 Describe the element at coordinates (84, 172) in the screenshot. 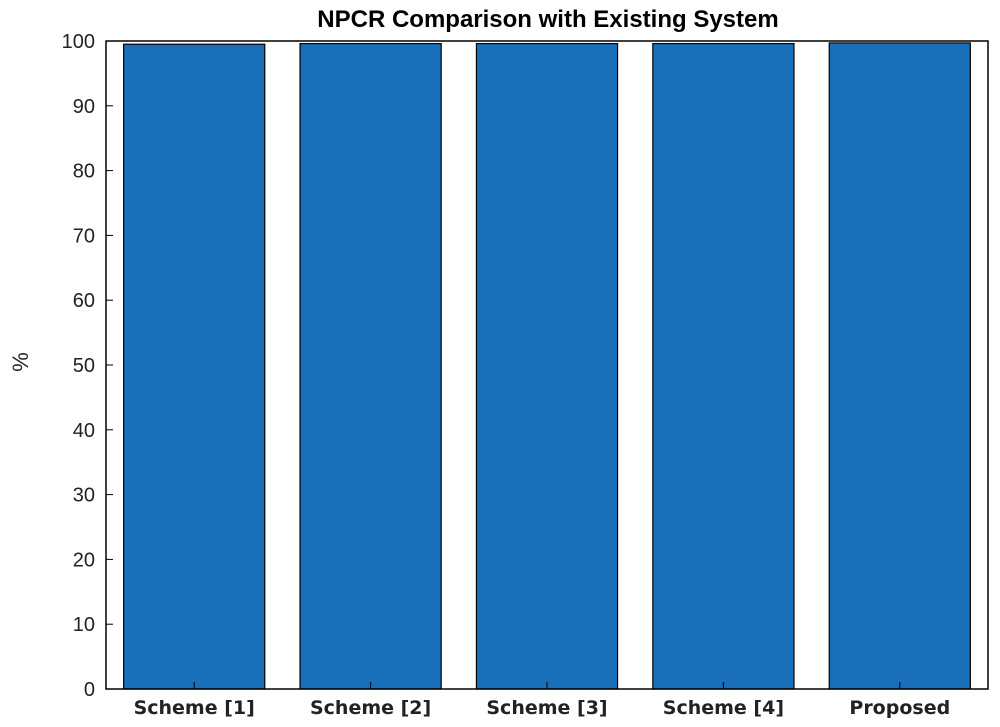

I see `y-tick-label-80: 80` at that location.